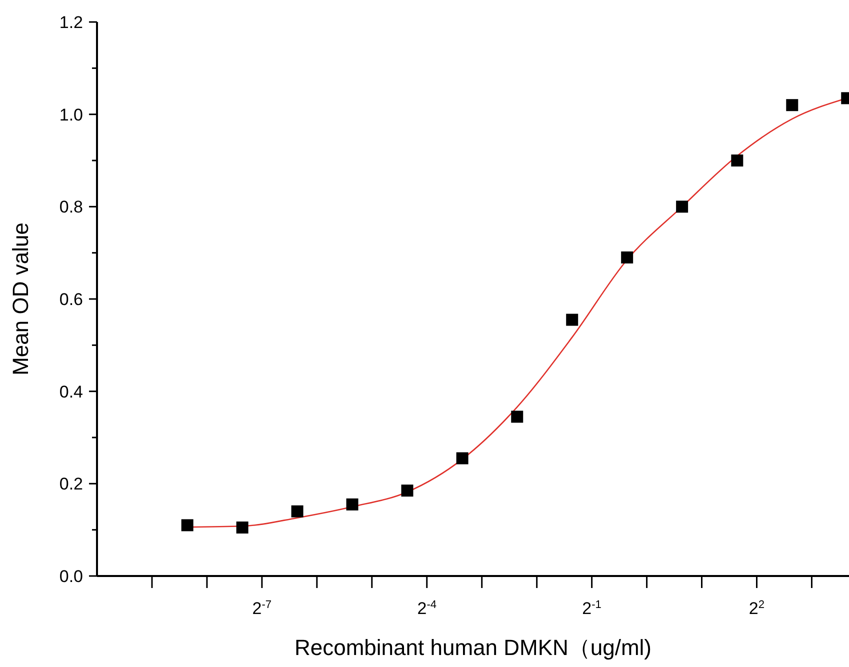 Image resolution: width=849 pixels, height=667 pixels. What do you see at coordinates (71, 484) in the screenshot?
I see `y-tick-label: 0.2` at bounding box center [71, 484].